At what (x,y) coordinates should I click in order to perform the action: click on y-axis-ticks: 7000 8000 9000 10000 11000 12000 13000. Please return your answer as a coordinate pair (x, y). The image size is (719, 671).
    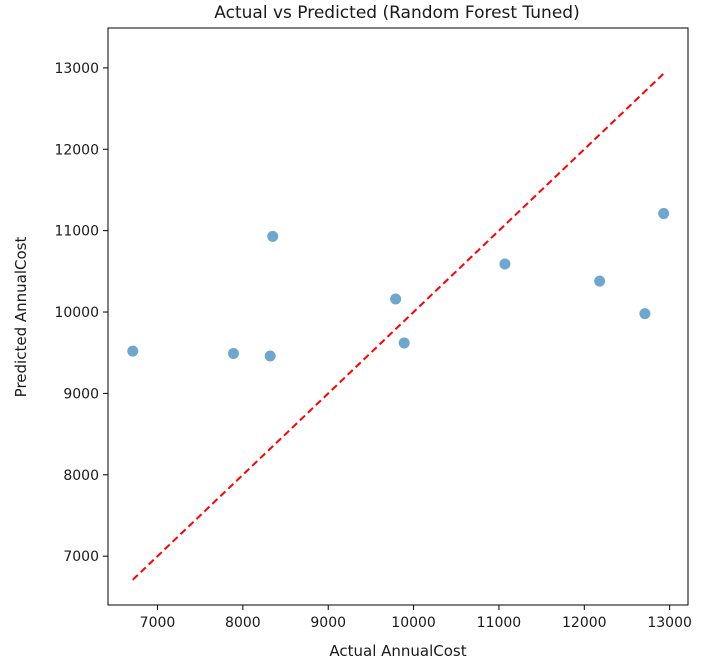
    Looking at the image, I should click on (81, 313).